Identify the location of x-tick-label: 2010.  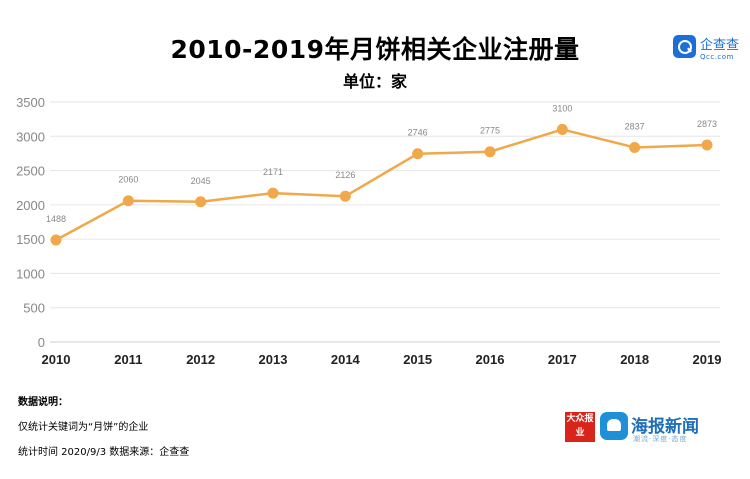
(56, 359).